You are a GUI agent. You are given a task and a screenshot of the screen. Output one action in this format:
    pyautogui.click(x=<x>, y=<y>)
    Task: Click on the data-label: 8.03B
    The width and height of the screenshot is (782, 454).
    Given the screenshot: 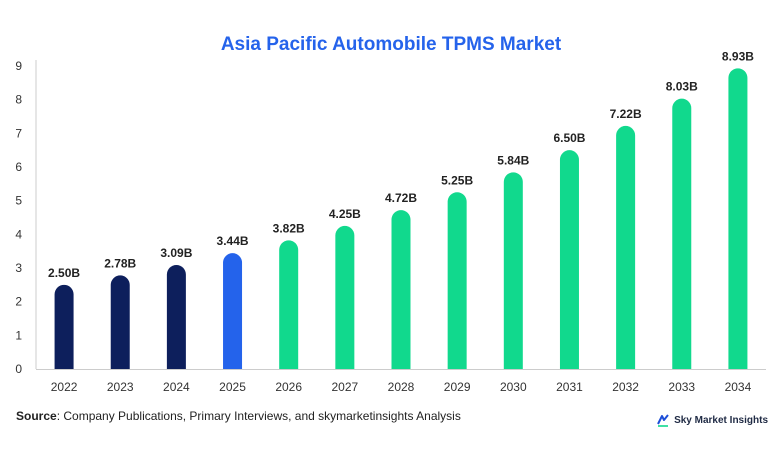 What is the action you would take?
    pyautogui.click(x=682, y=87)
    